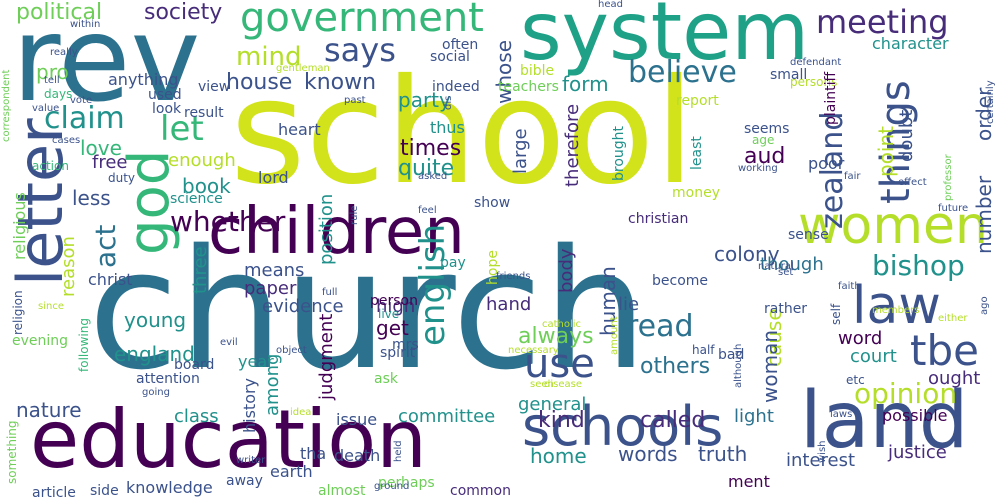 Image resolution: width=1000 pixels, height=500 pixels. I want to click on word-body: body, so click(566, 270).